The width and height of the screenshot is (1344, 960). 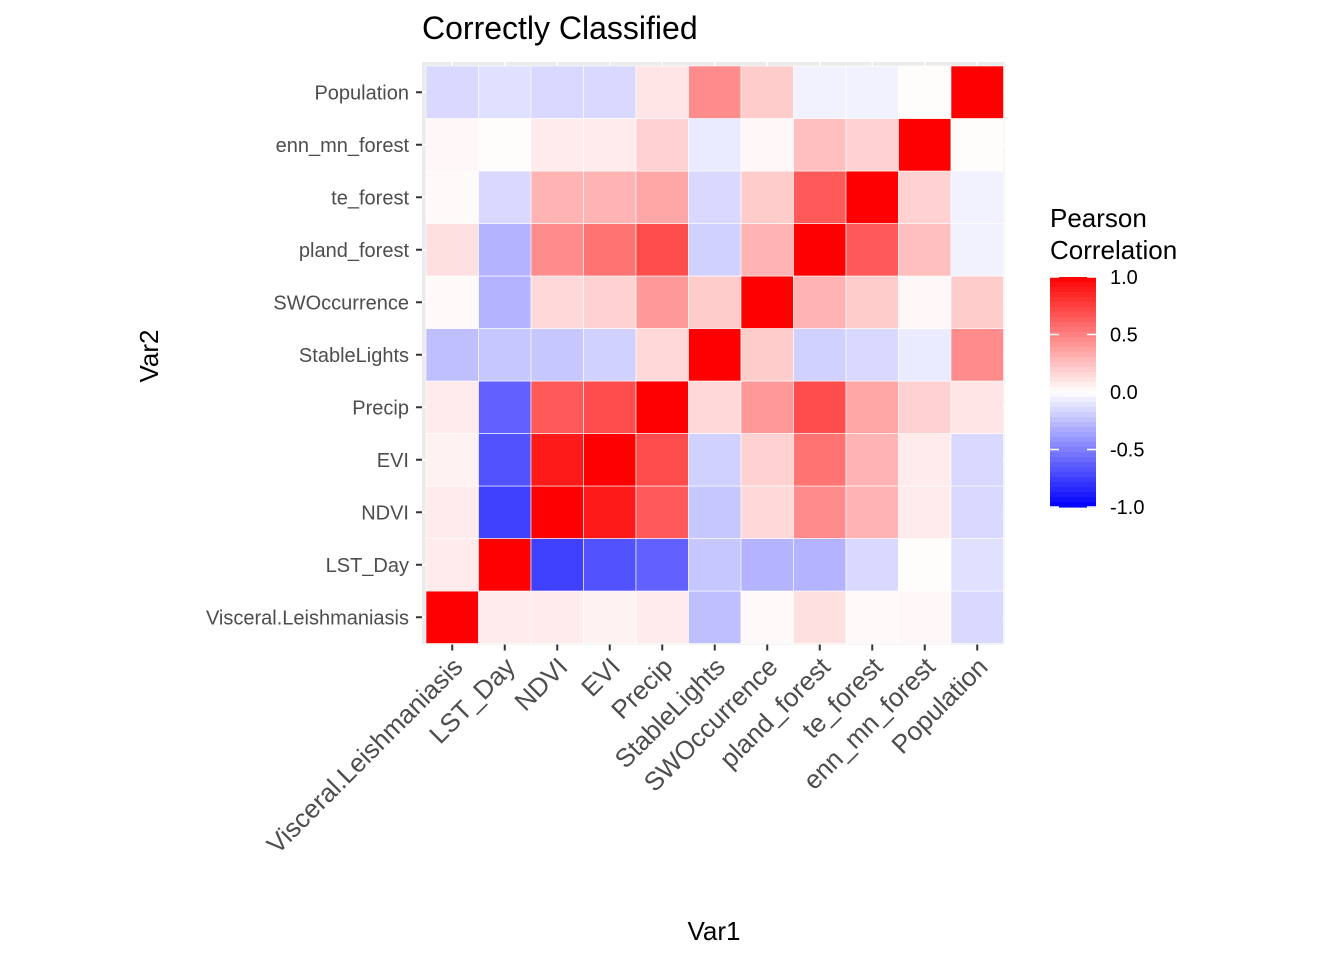 What do you see at coordinates (1098, 218) in the screenshot?
I see `legend-title-line: Pearson` at bounding box center [1098, 218].